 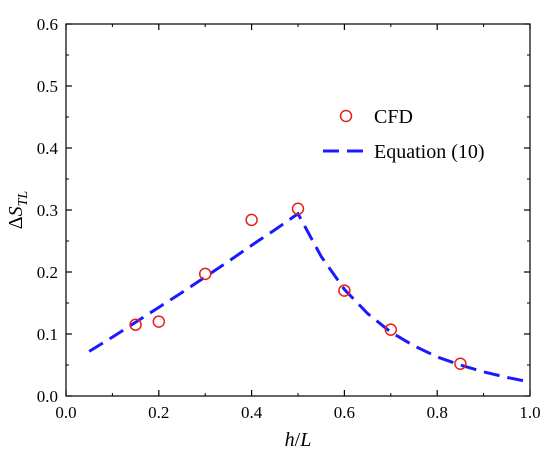 What do you see at coordinates (404, 134) in the screenshot?
I see `legend: CFD Equation (10)` at bounding box center [404, 134].